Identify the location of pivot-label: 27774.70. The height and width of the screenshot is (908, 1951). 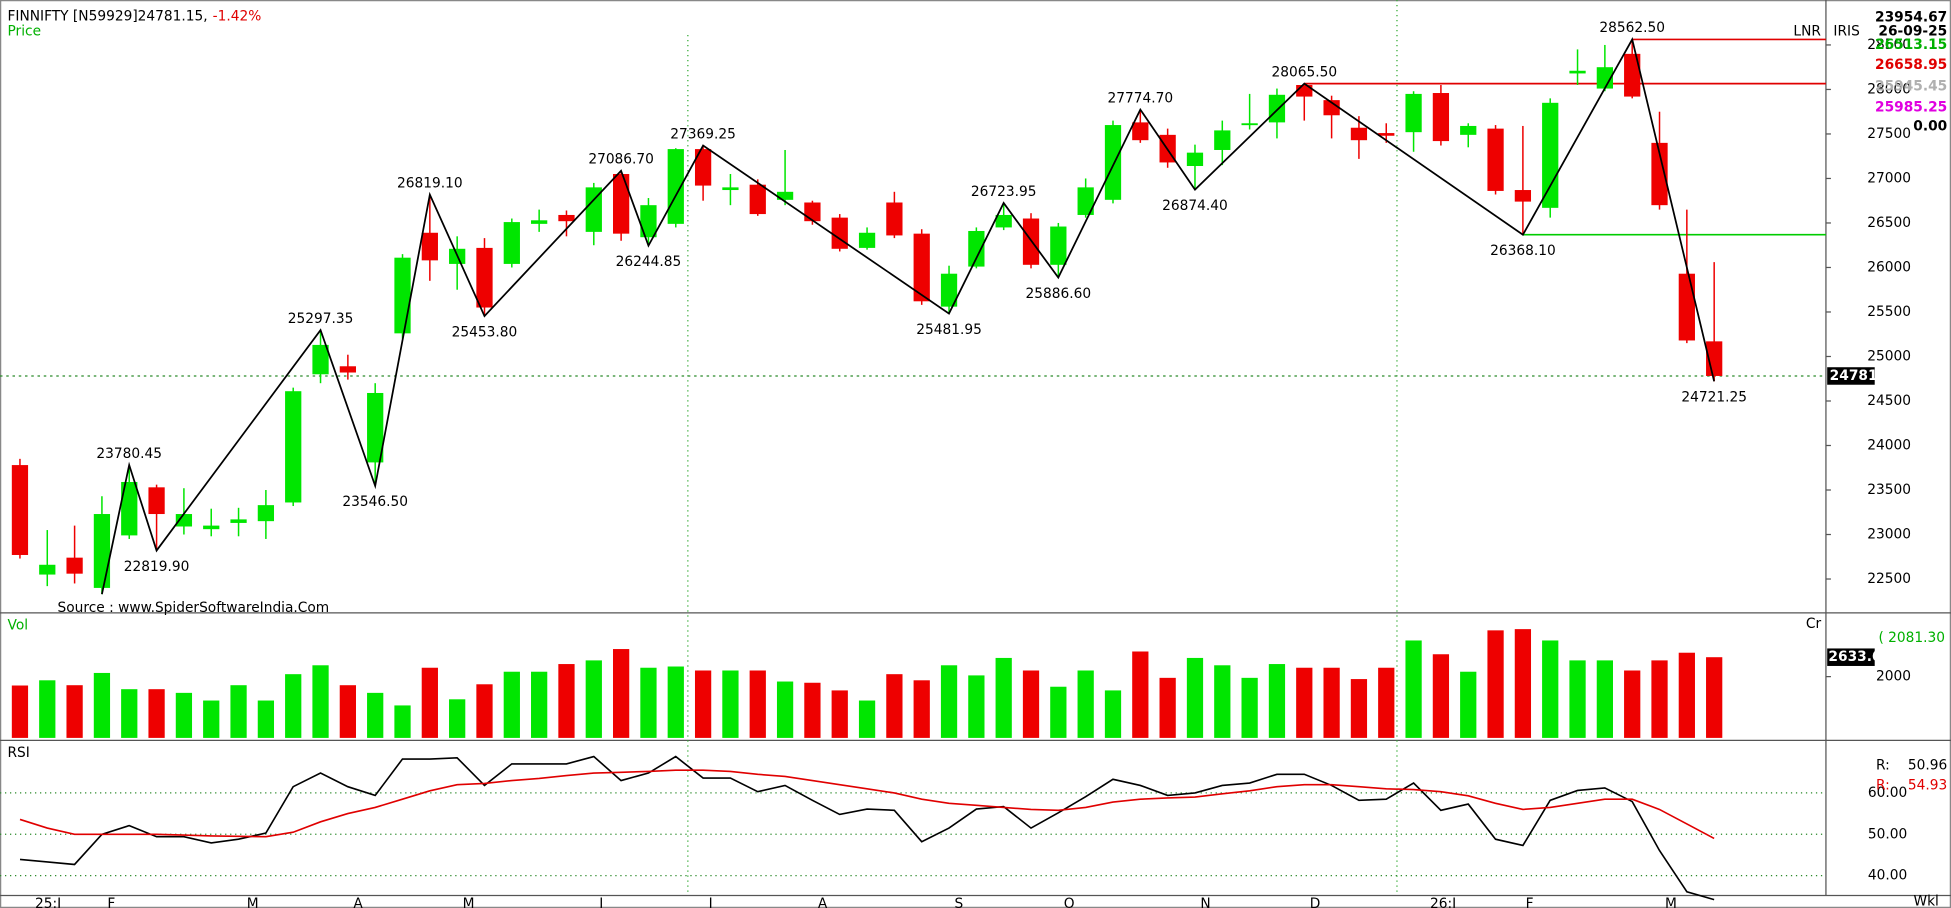
(1141, 98).